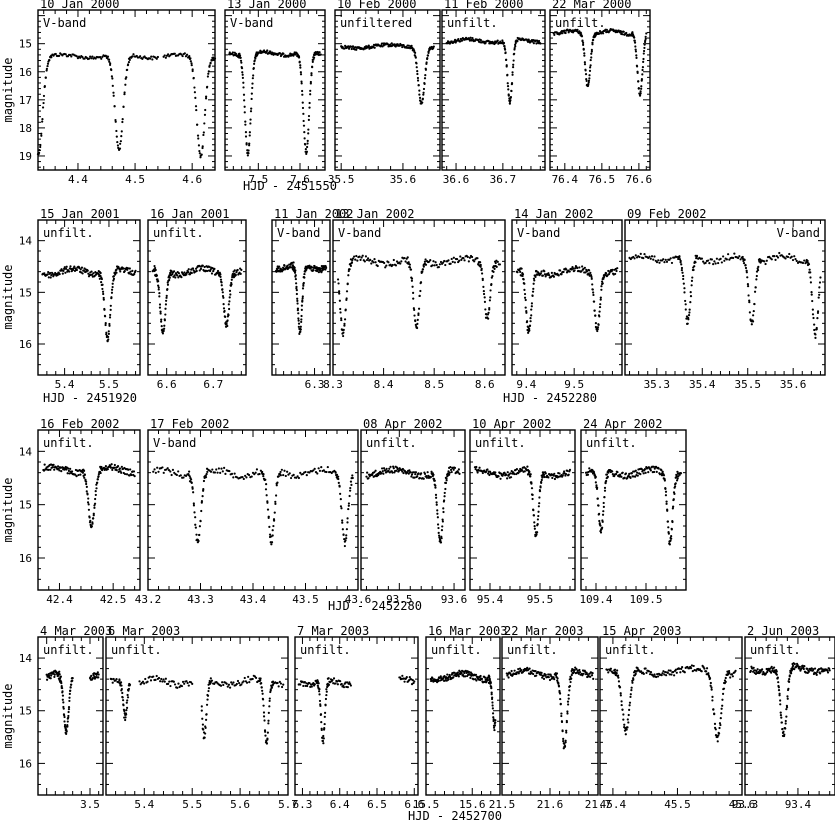  Describe the element at coordinates (503, 179) in the screenshot. I see `x-tick-label: 36.7` at that location.